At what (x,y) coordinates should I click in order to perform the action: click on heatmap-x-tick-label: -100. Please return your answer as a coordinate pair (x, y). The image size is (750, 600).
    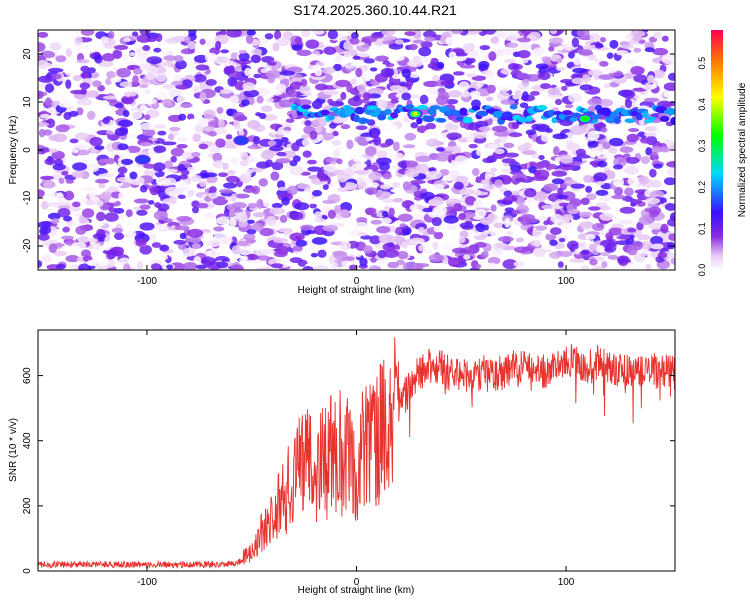
    Looking at the image, I should click on (147, 281).